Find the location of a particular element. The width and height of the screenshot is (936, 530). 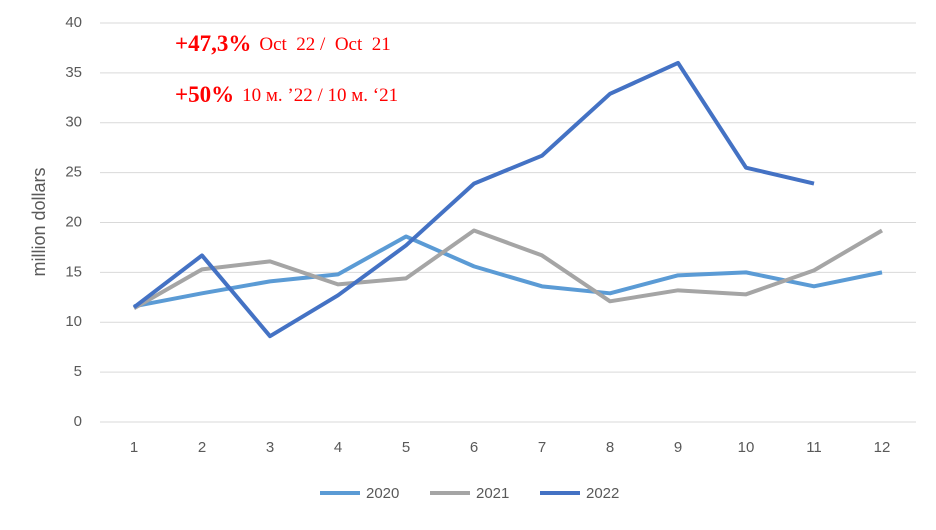

annotation-text: 10 м. ’22 / 10 м. ‘21 is located at coordinates (320, 95).